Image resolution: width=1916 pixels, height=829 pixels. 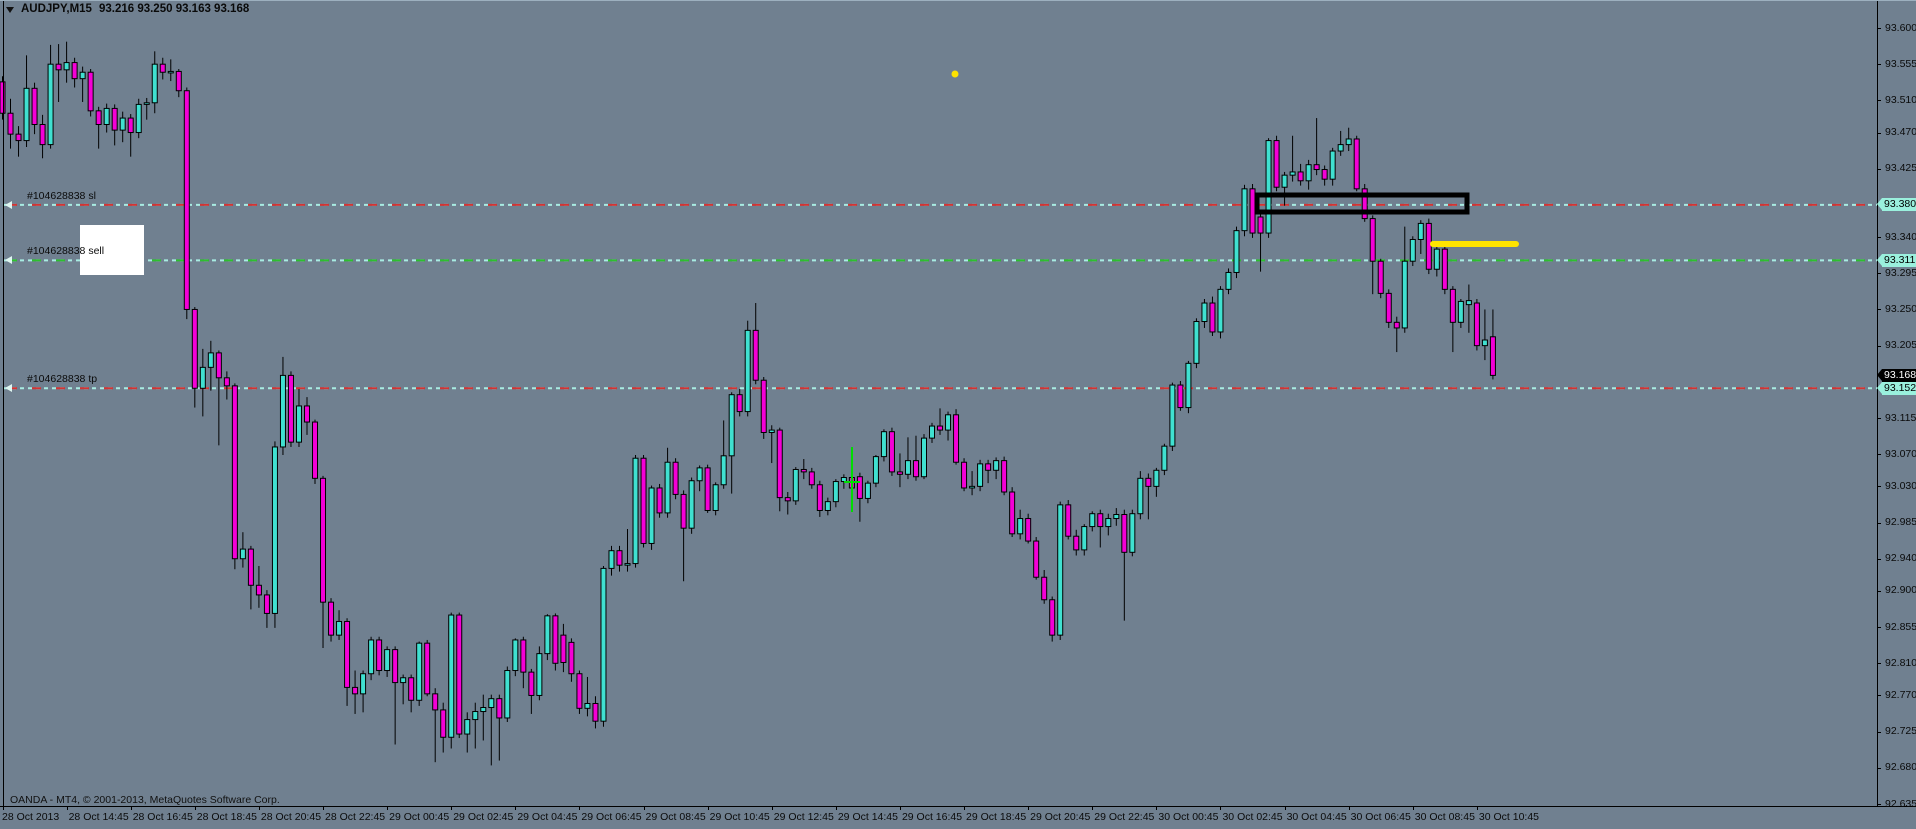 I want to click on level-price-tag: 93.311, so click(x=1896, y=260).